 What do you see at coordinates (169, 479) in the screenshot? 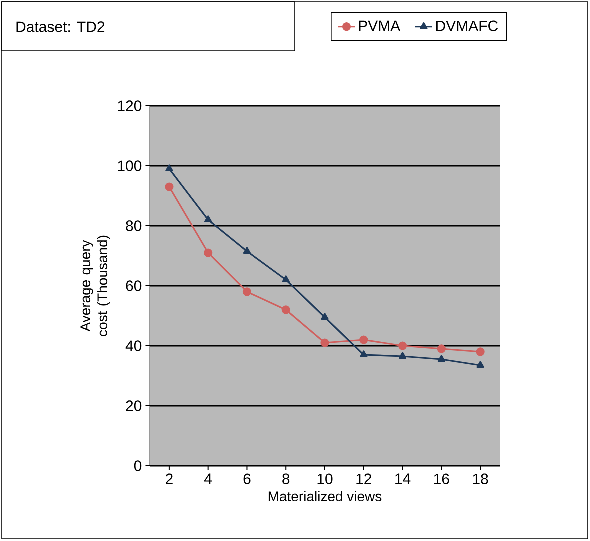
I see `x-tick-label: 2` at bounding box center [169, 479].